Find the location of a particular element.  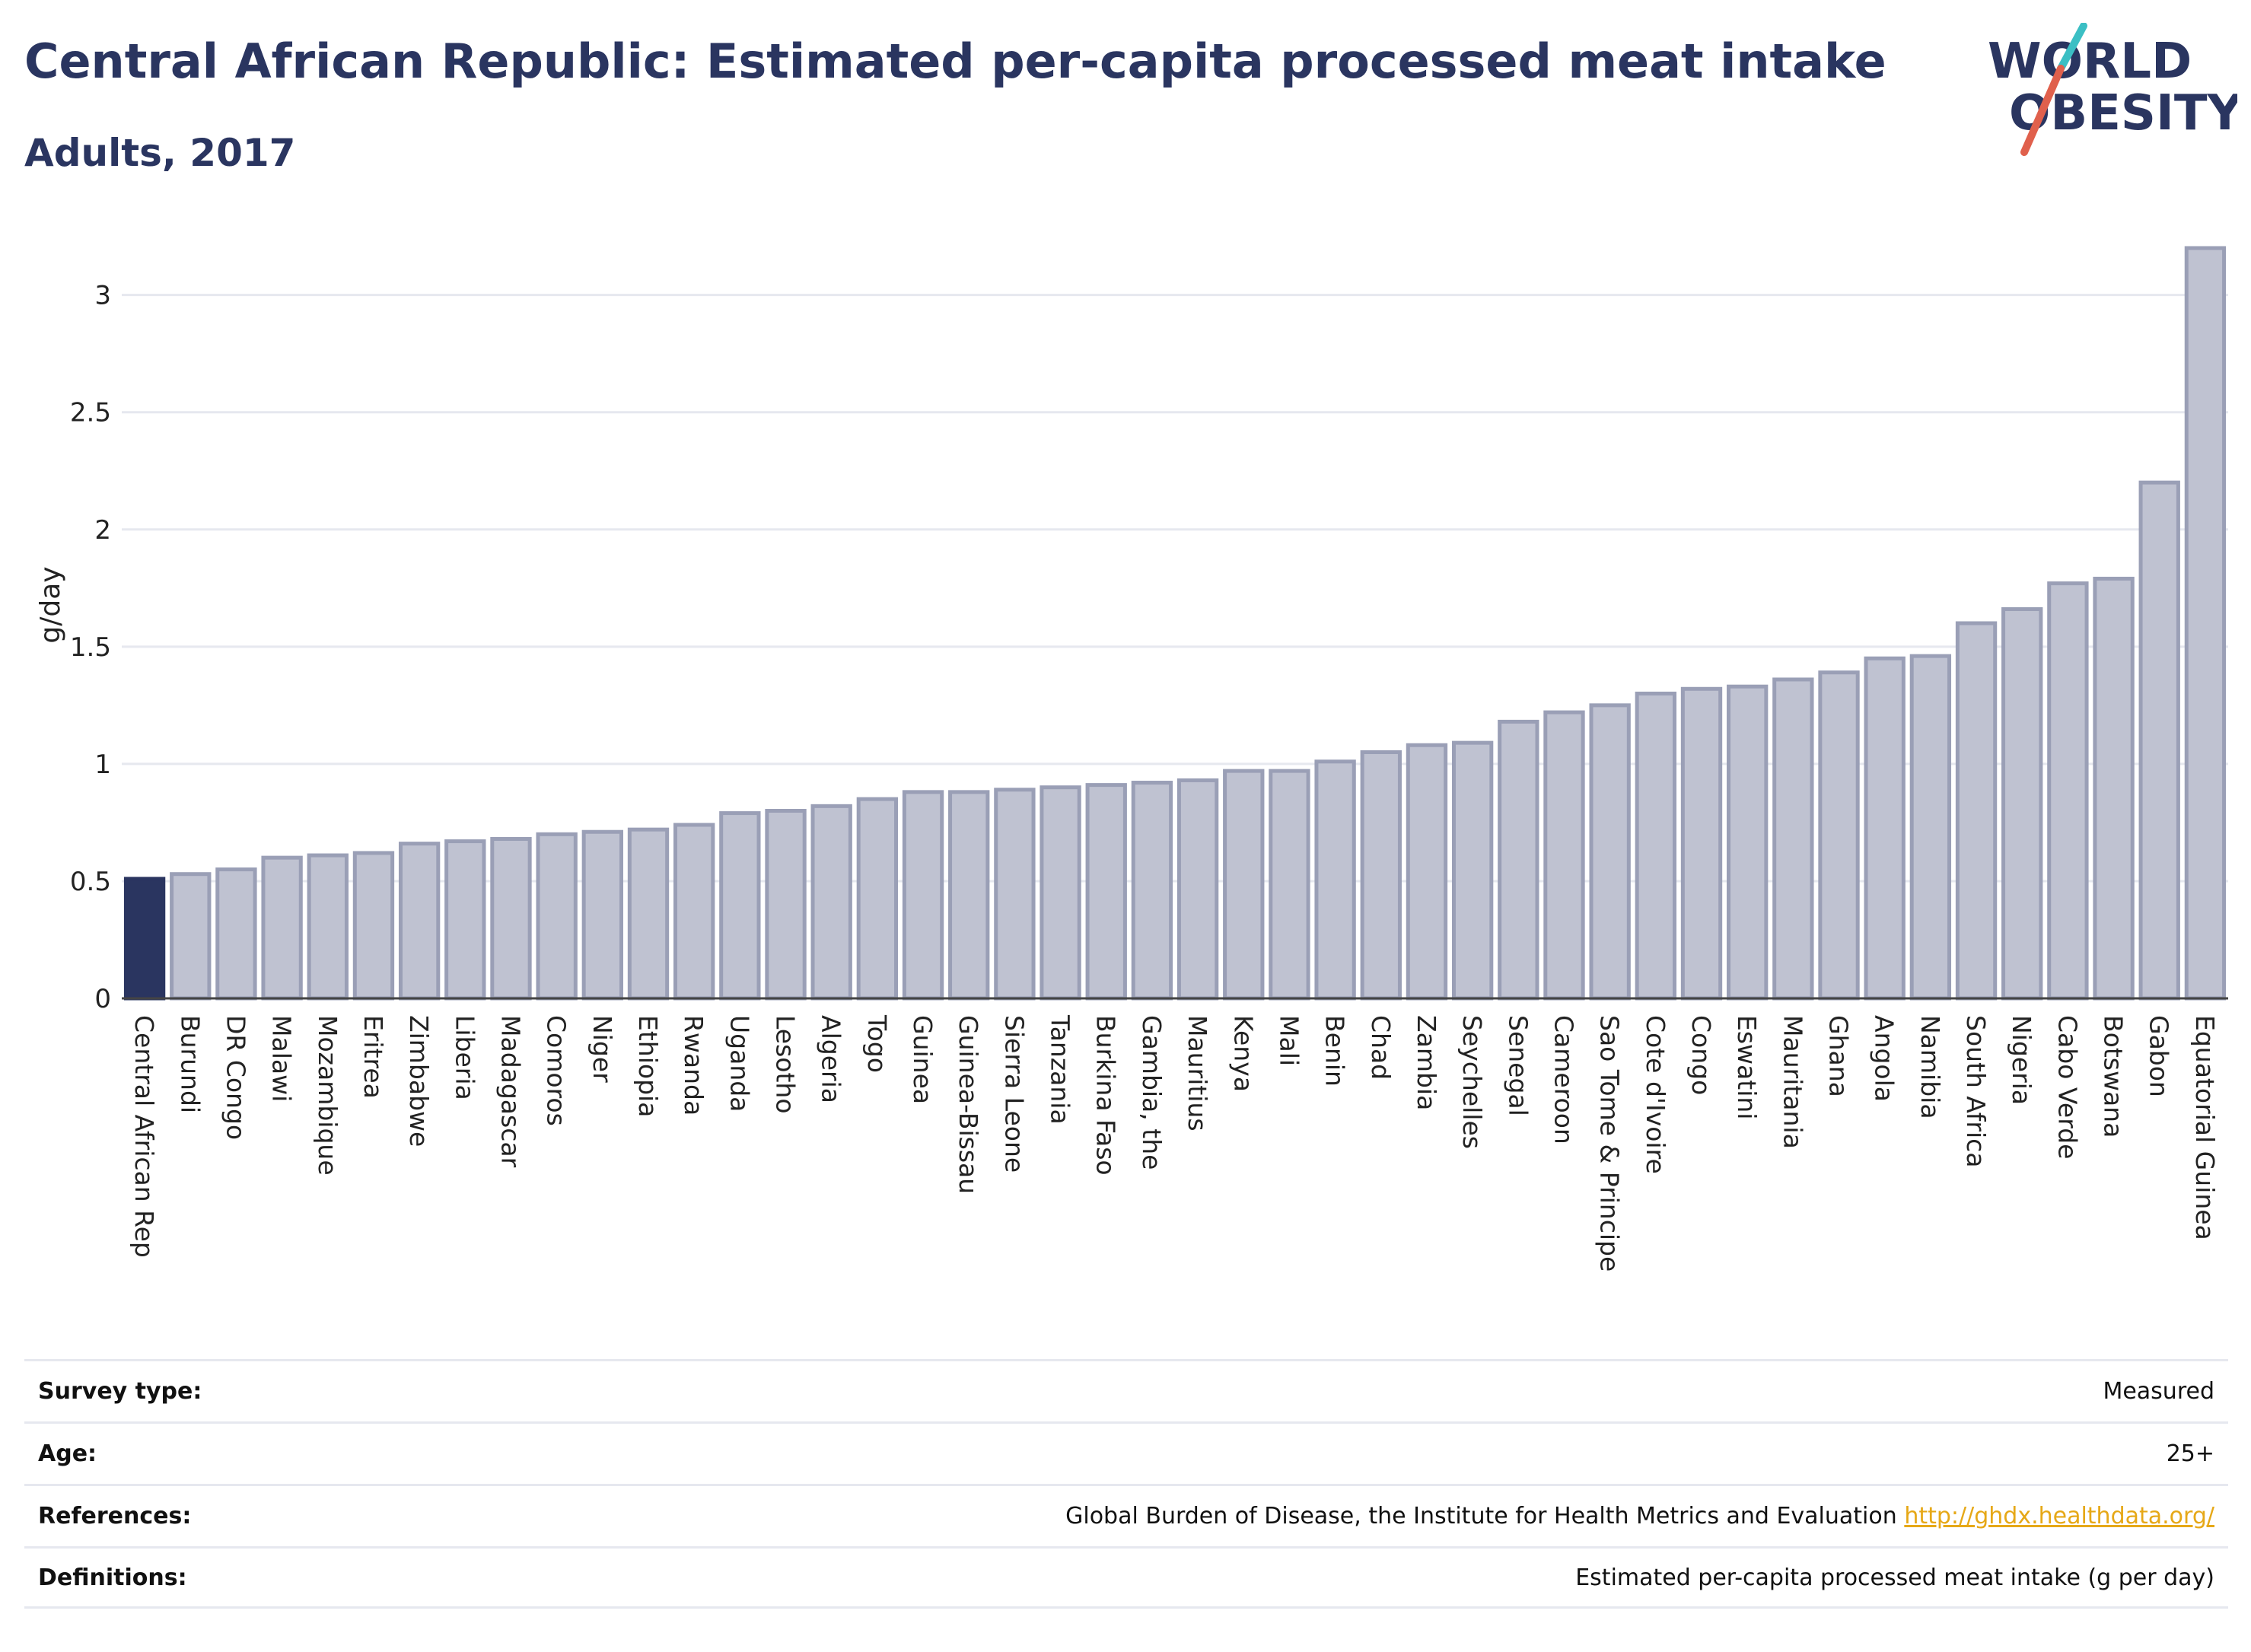

x-tick-label: Cameroon is located at coordinates (1563, 1079).